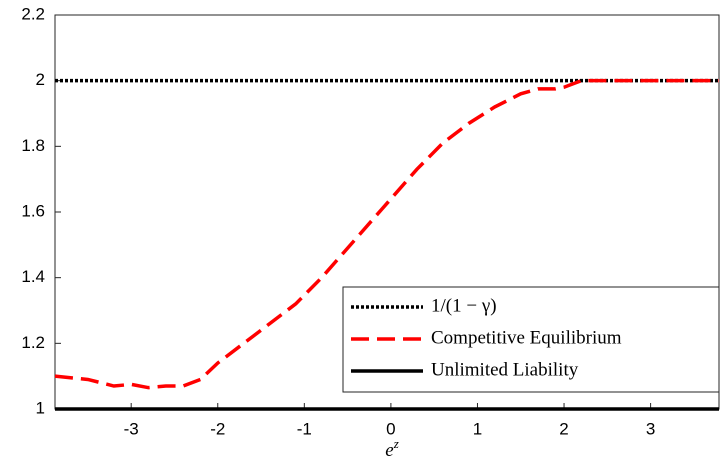 The width and height of the screenshot is (721, 475). I want to click on x-tick-label: 1, so click(477, 428).